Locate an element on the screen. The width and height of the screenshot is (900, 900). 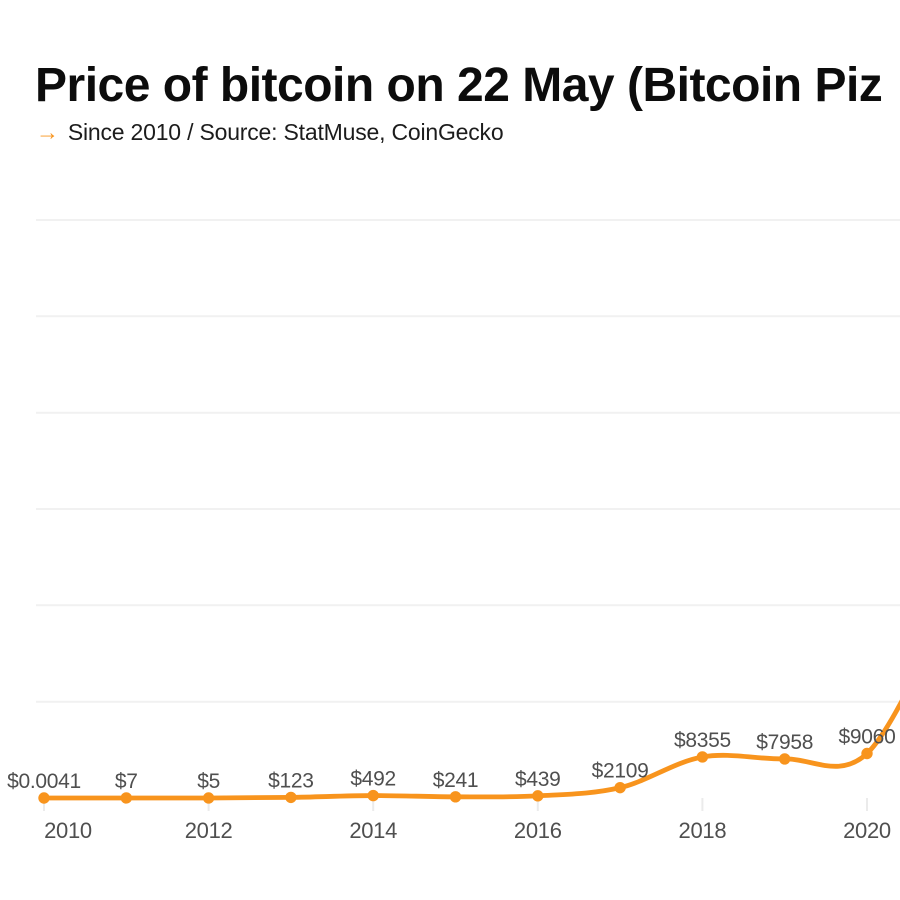
data-point-label: $5 is located at coordinates (208, 781).